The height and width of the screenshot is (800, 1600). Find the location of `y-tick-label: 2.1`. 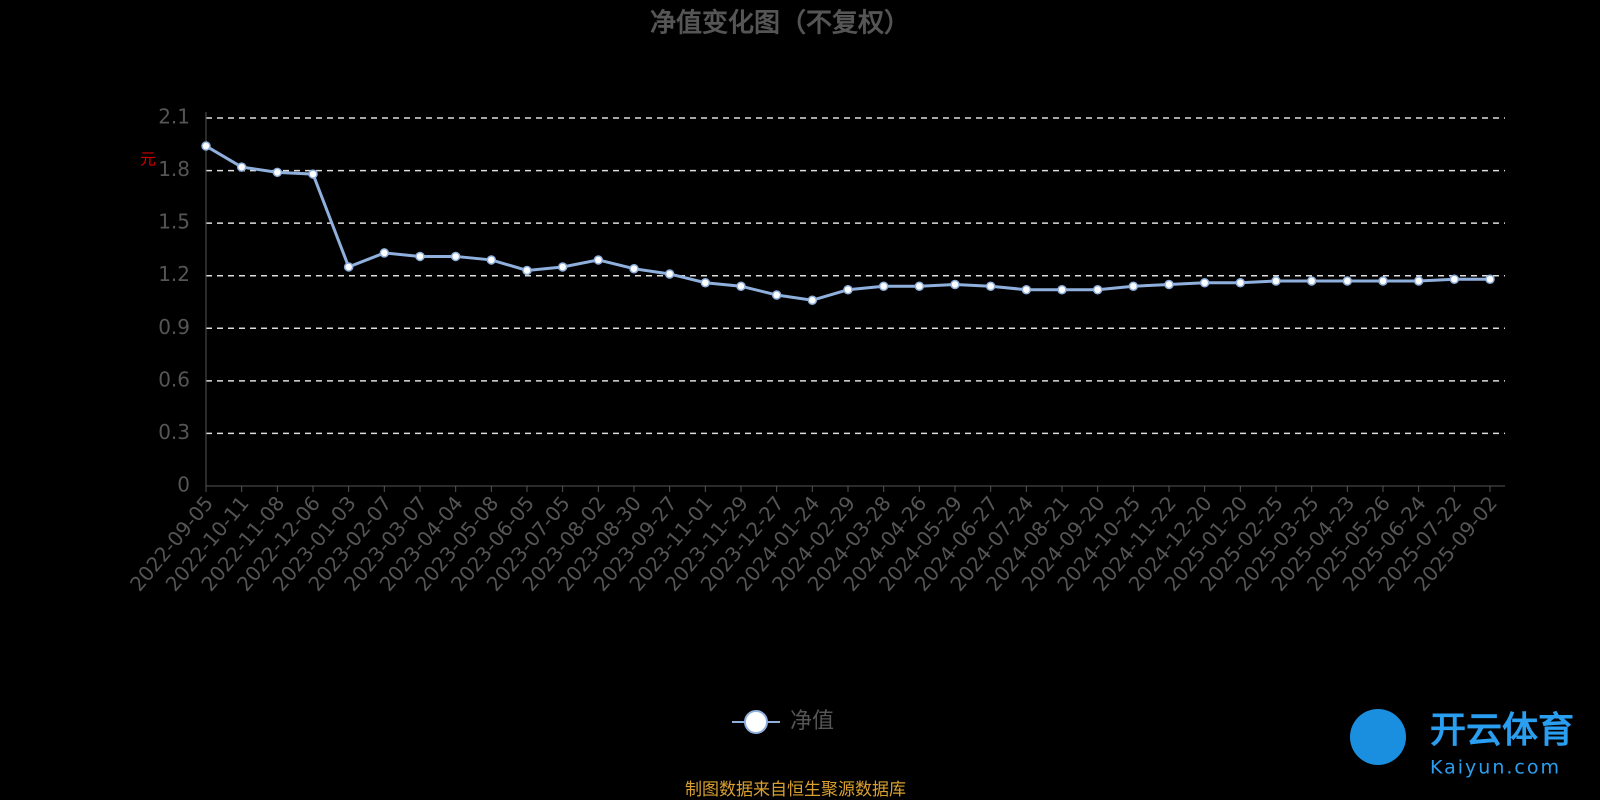

y-tick-label: 2.1 is located at coordinates (174, 117).